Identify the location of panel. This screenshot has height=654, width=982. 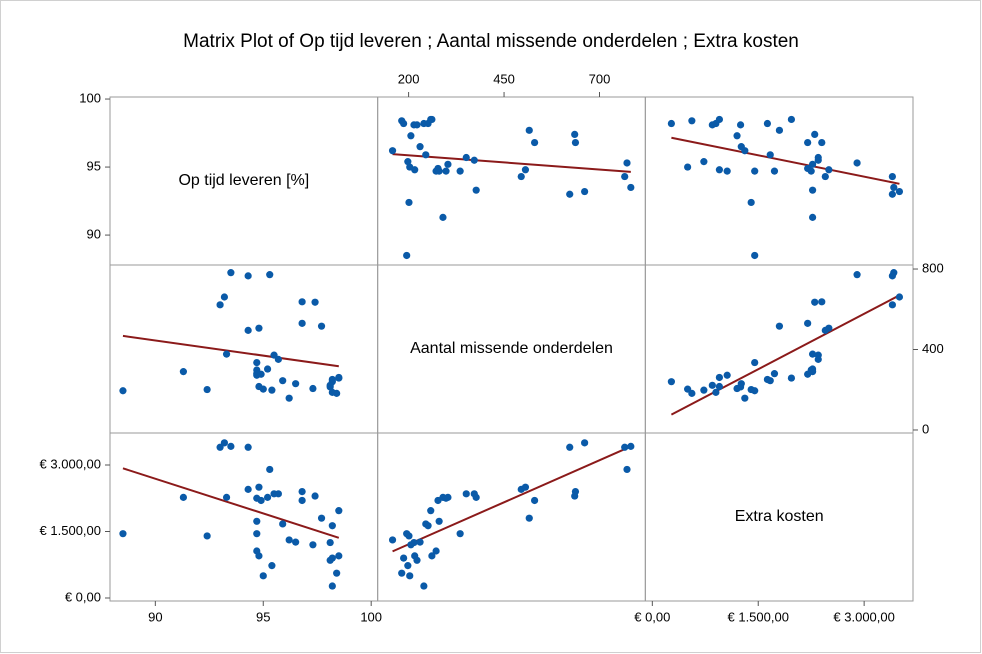
(779, 517).